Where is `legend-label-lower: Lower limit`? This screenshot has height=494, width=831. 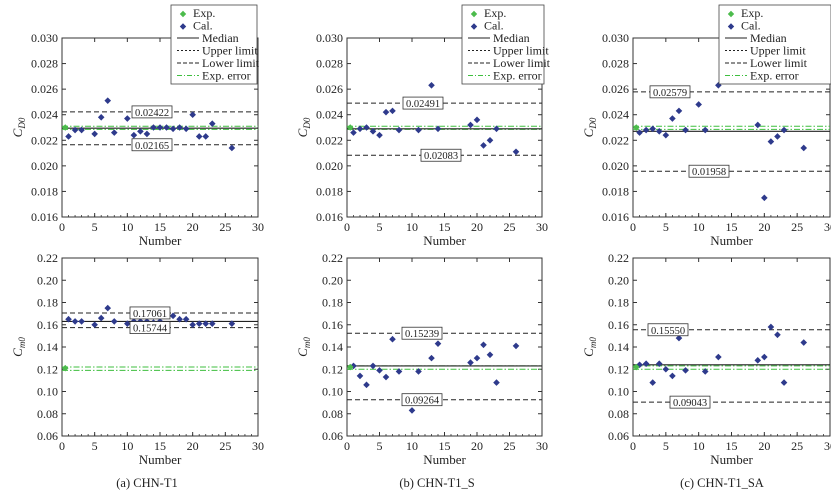
legend-label-lower: Lower limit is located at coordinates (231, 63).